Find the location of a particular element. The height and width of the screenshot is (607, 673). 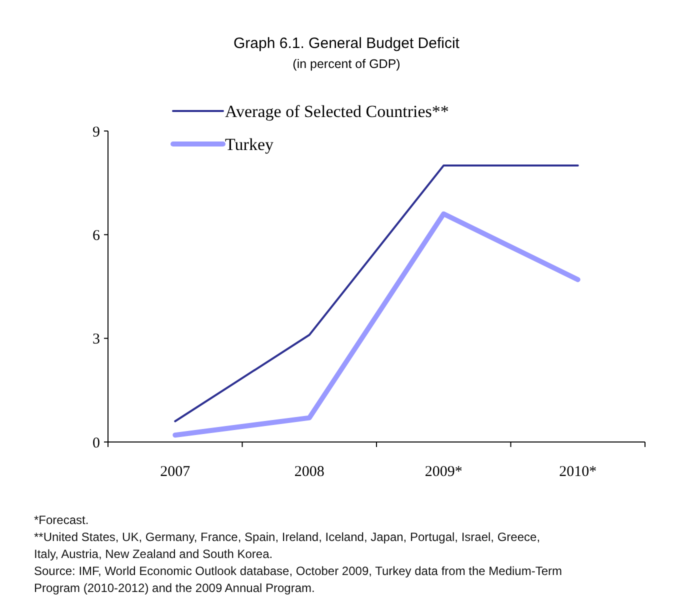

x-tick-label: 2007 is located at coordinates (175, 472).